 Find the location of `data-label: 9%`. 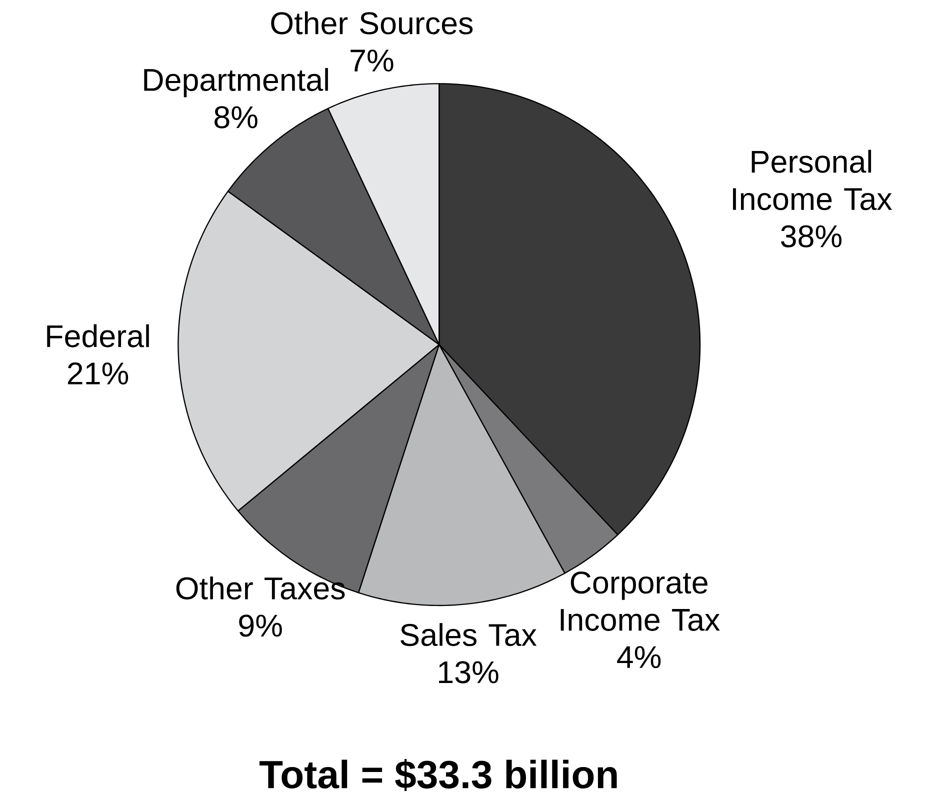

data-label: 9% is located at coordinates (260, 625).